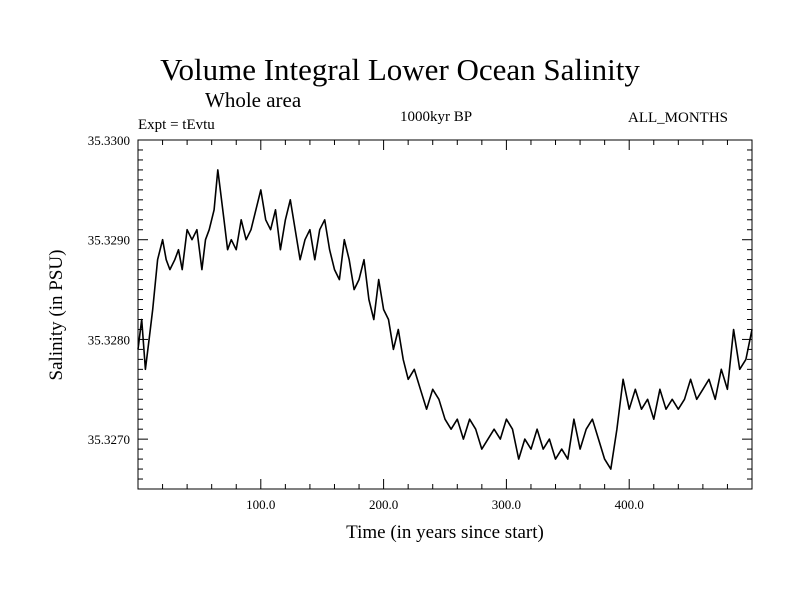  What do you see at coordinates (253, 100) in the screenshot?
I see `chart-subtitle: Whole area` at bounding box center [253, 100].